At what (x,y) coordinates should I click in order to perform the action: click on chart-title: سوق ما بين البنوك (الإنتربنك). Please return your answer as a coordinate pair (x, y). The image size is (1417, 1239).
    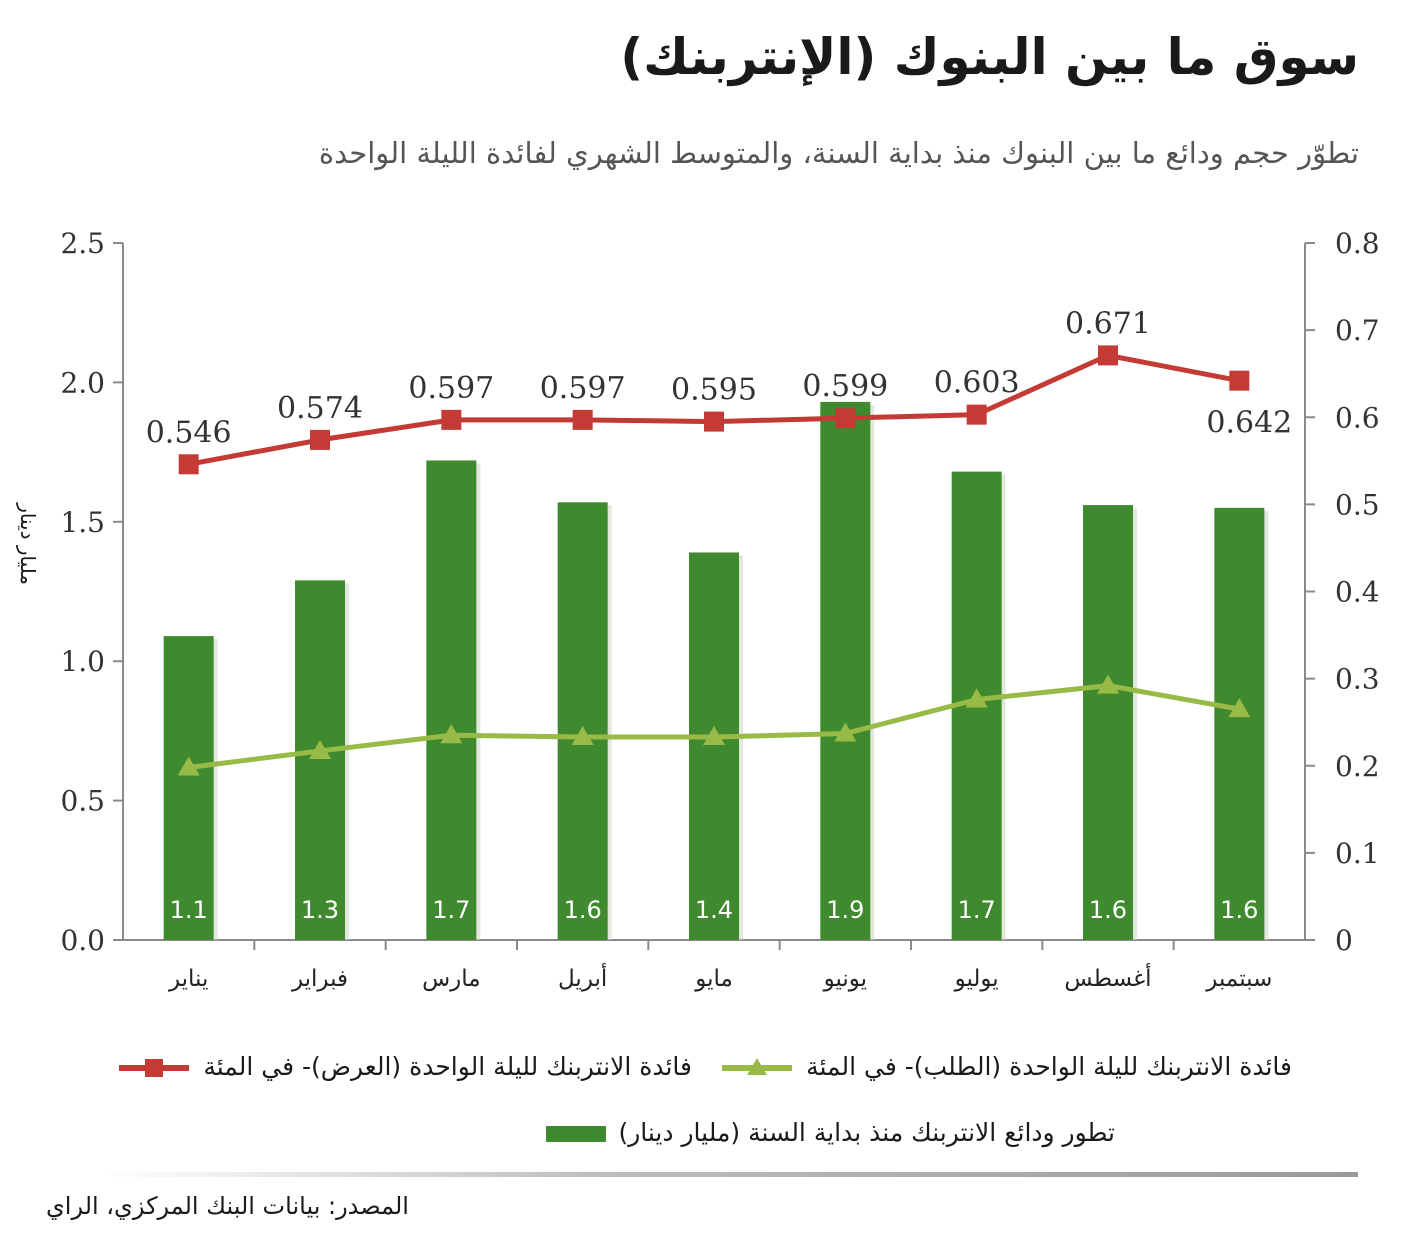
    Looking at the image, I should click on (989, 57).